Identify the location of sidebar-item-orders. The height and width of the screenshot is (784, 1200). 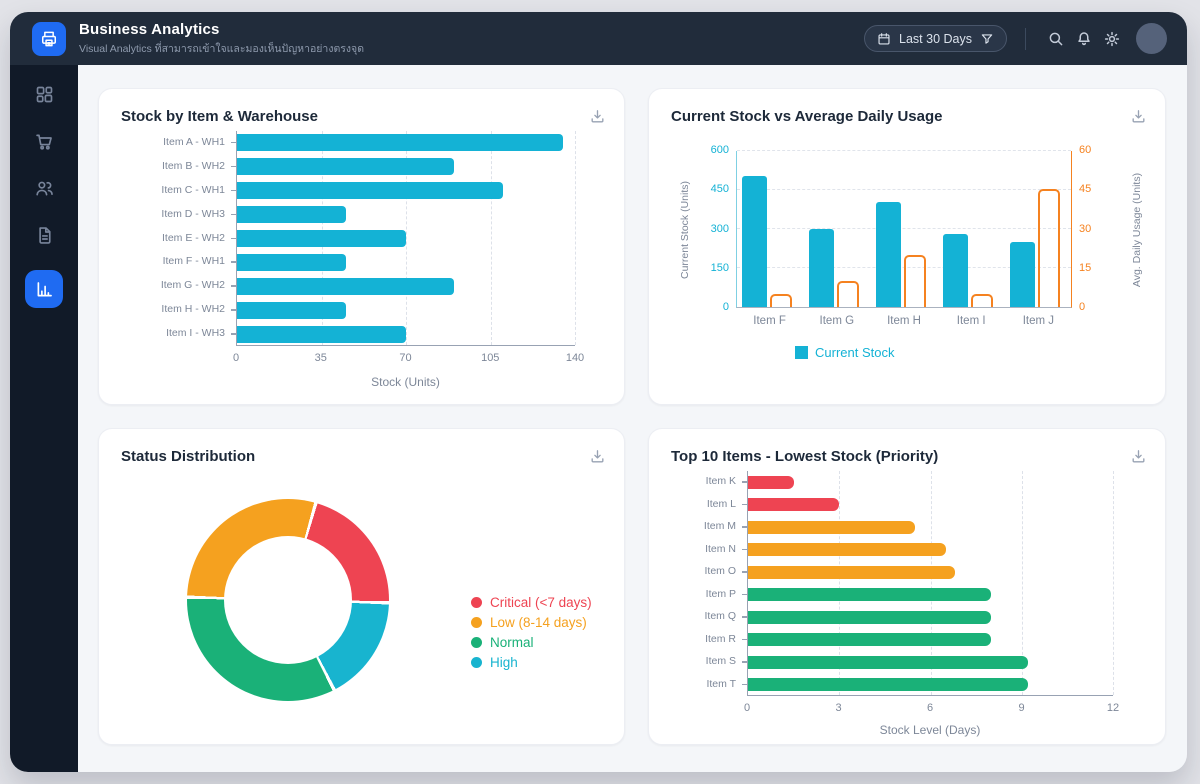
(44, 141).